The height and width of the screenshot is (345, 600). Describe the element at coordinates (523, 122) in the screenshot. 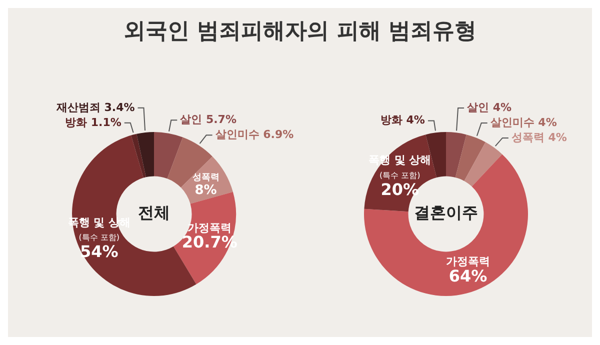

I see `slice-label: 살인미수 4%` at that location.